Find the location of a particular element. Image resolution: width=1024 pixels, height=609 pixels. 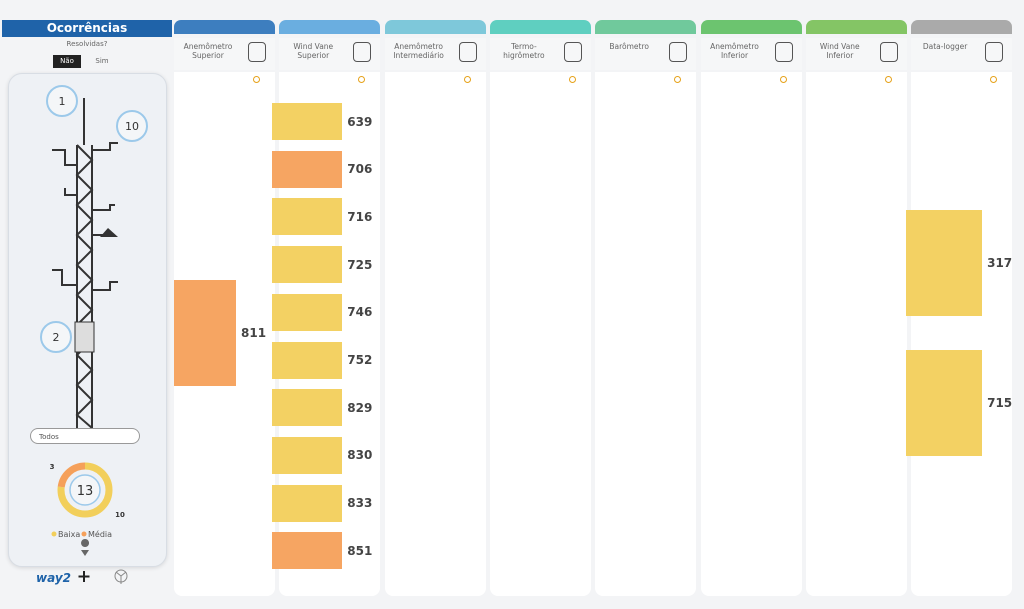

donut-total: 13 is located at coordinates (85, 491).